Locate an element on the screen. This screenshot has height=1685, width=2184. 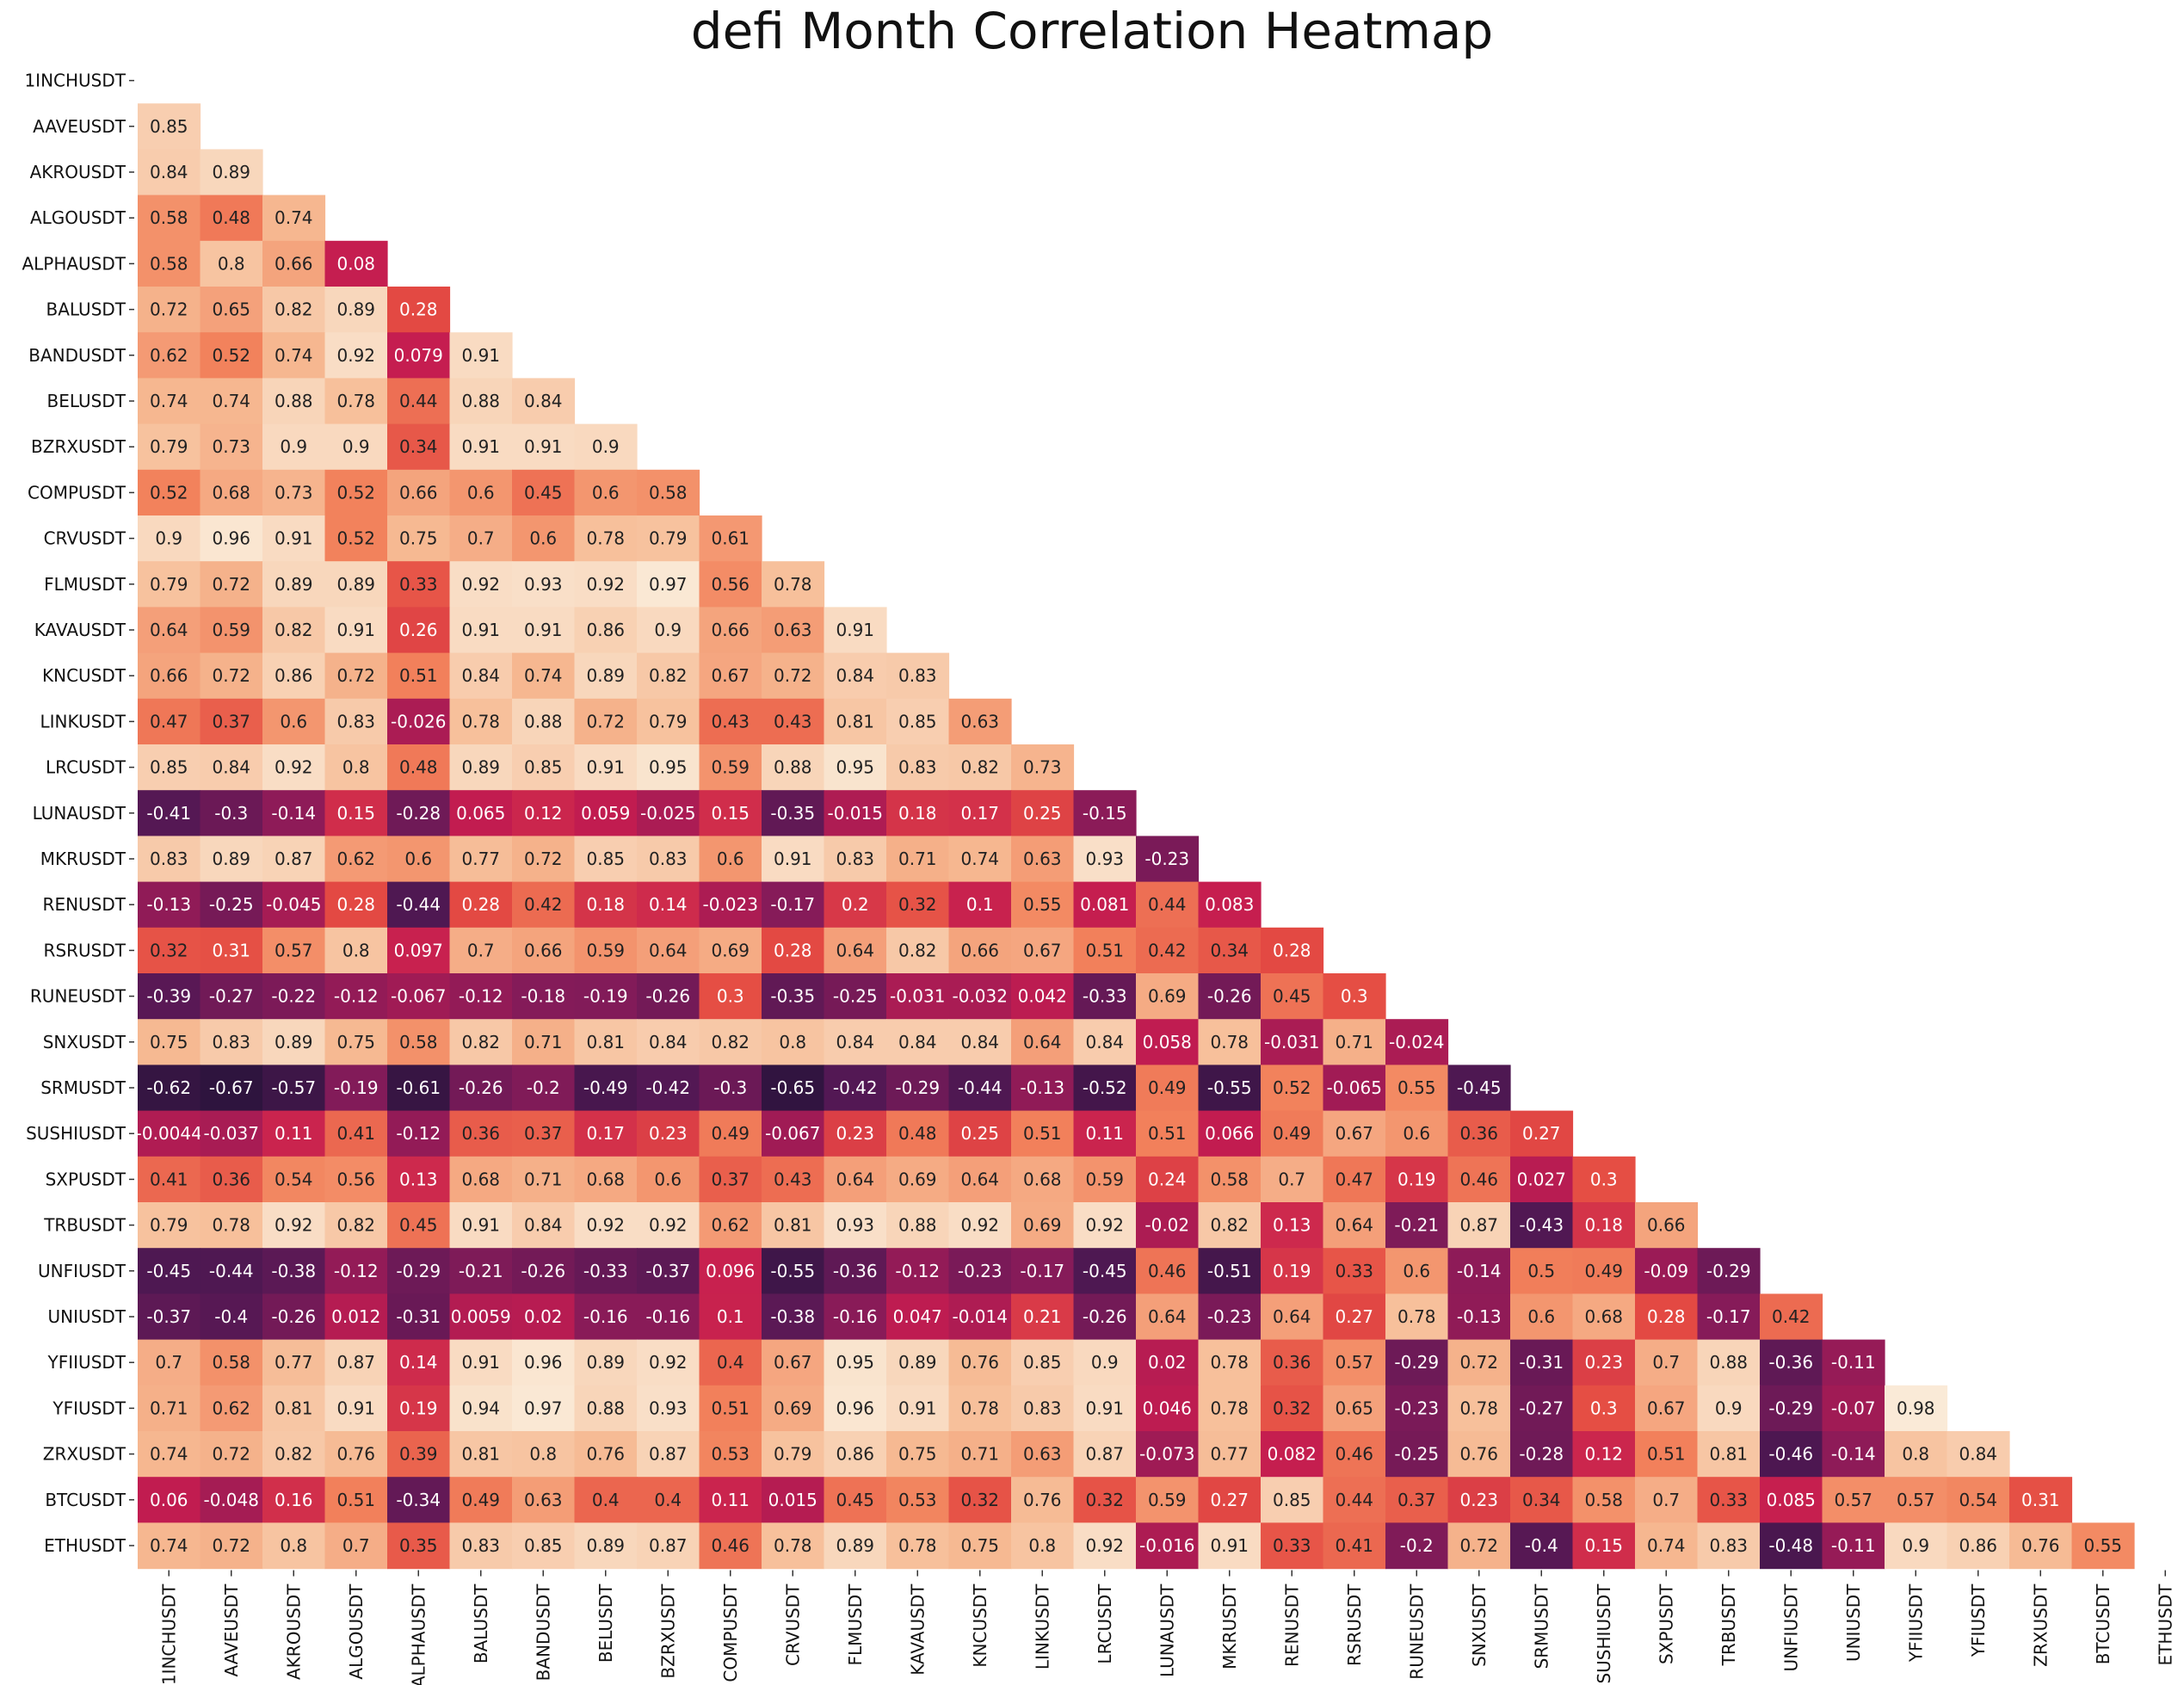
cell-value-label: 0.25 is located at coordinates (979, 1134).